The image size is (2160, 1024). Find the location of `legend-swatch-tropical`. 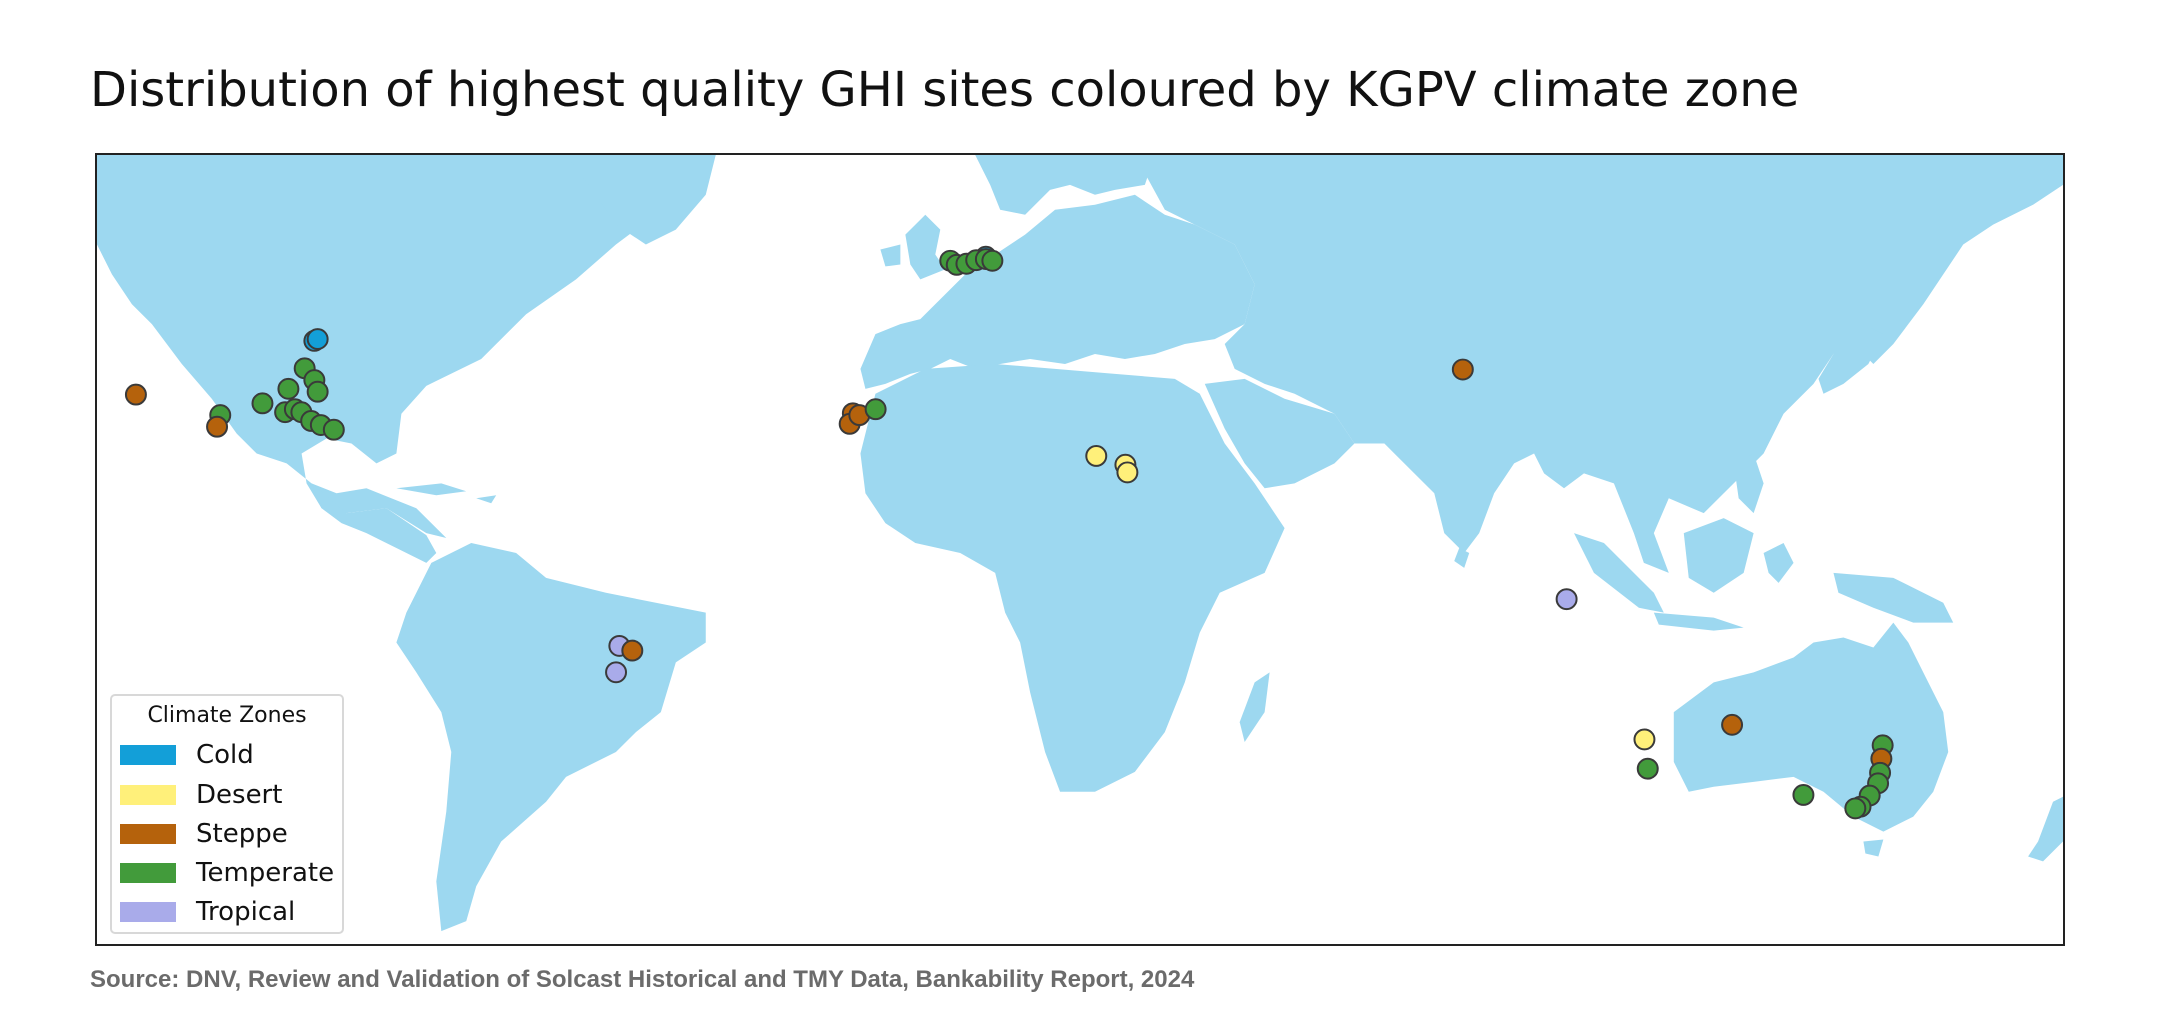

legend-swatch-tropical is located at coordinates (148, 912).